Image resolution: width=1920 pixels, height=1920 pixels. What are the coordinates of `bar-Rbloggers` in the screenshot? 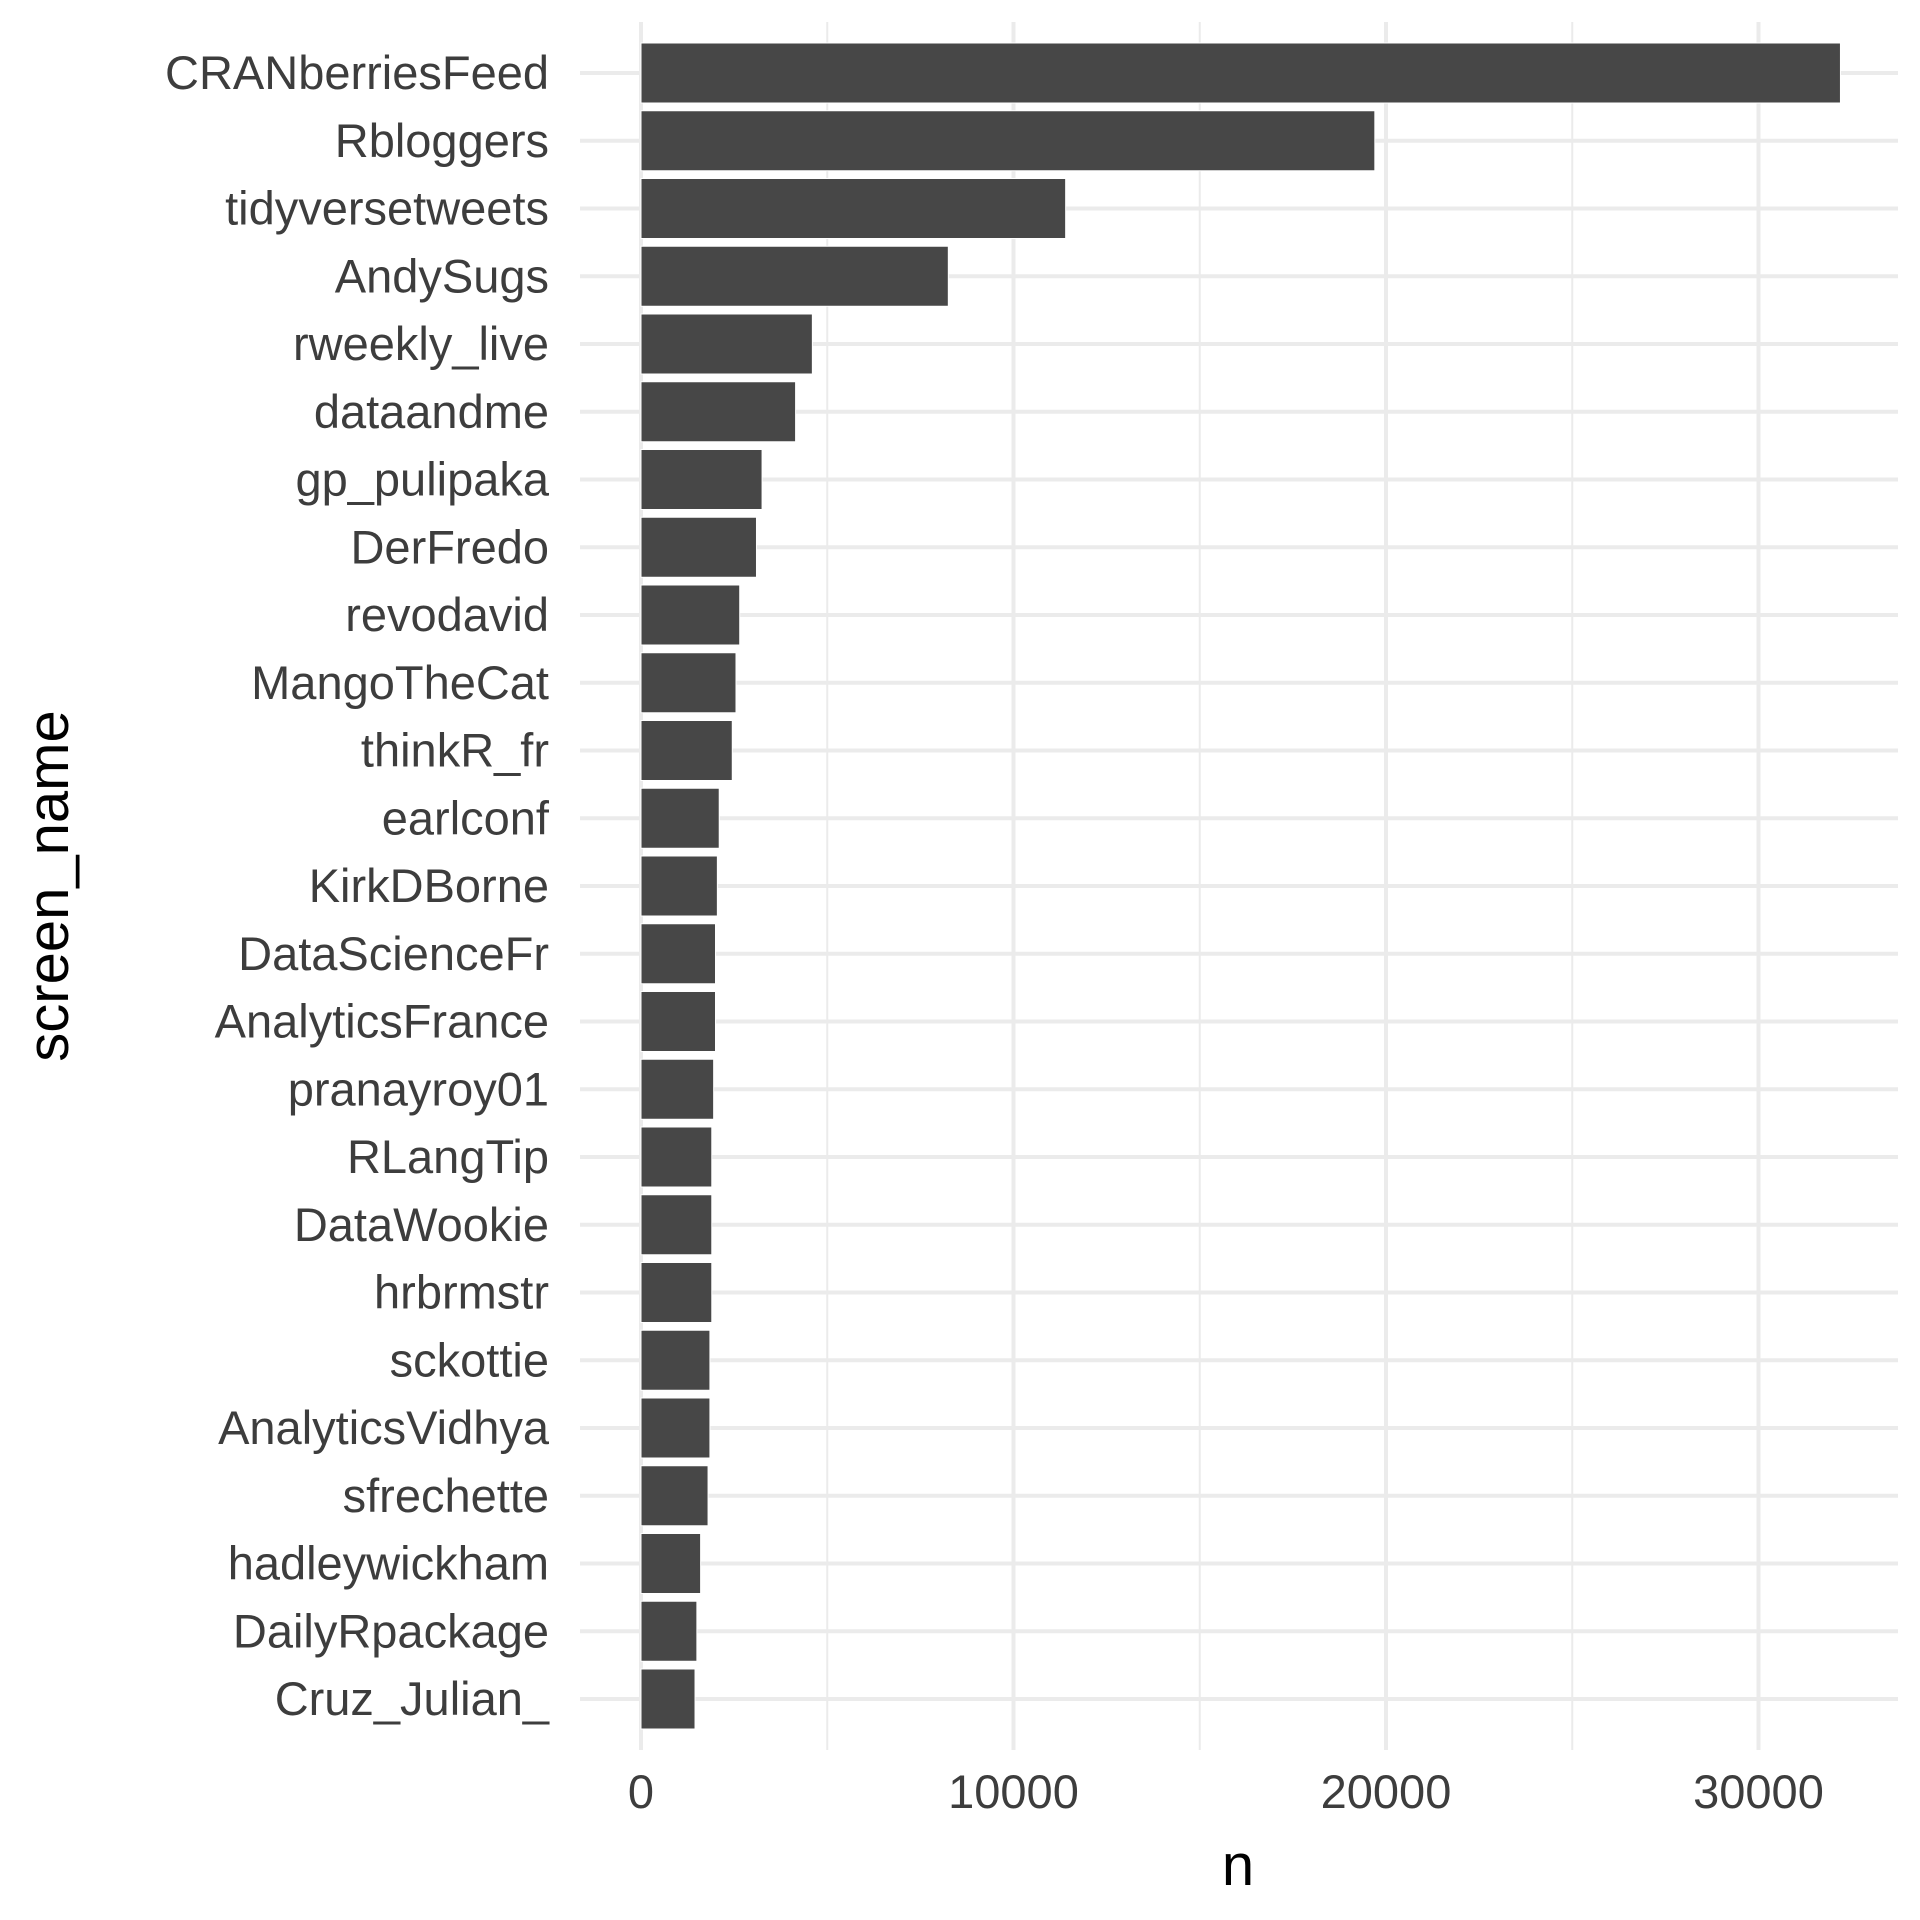 It's located at (1008, 141).